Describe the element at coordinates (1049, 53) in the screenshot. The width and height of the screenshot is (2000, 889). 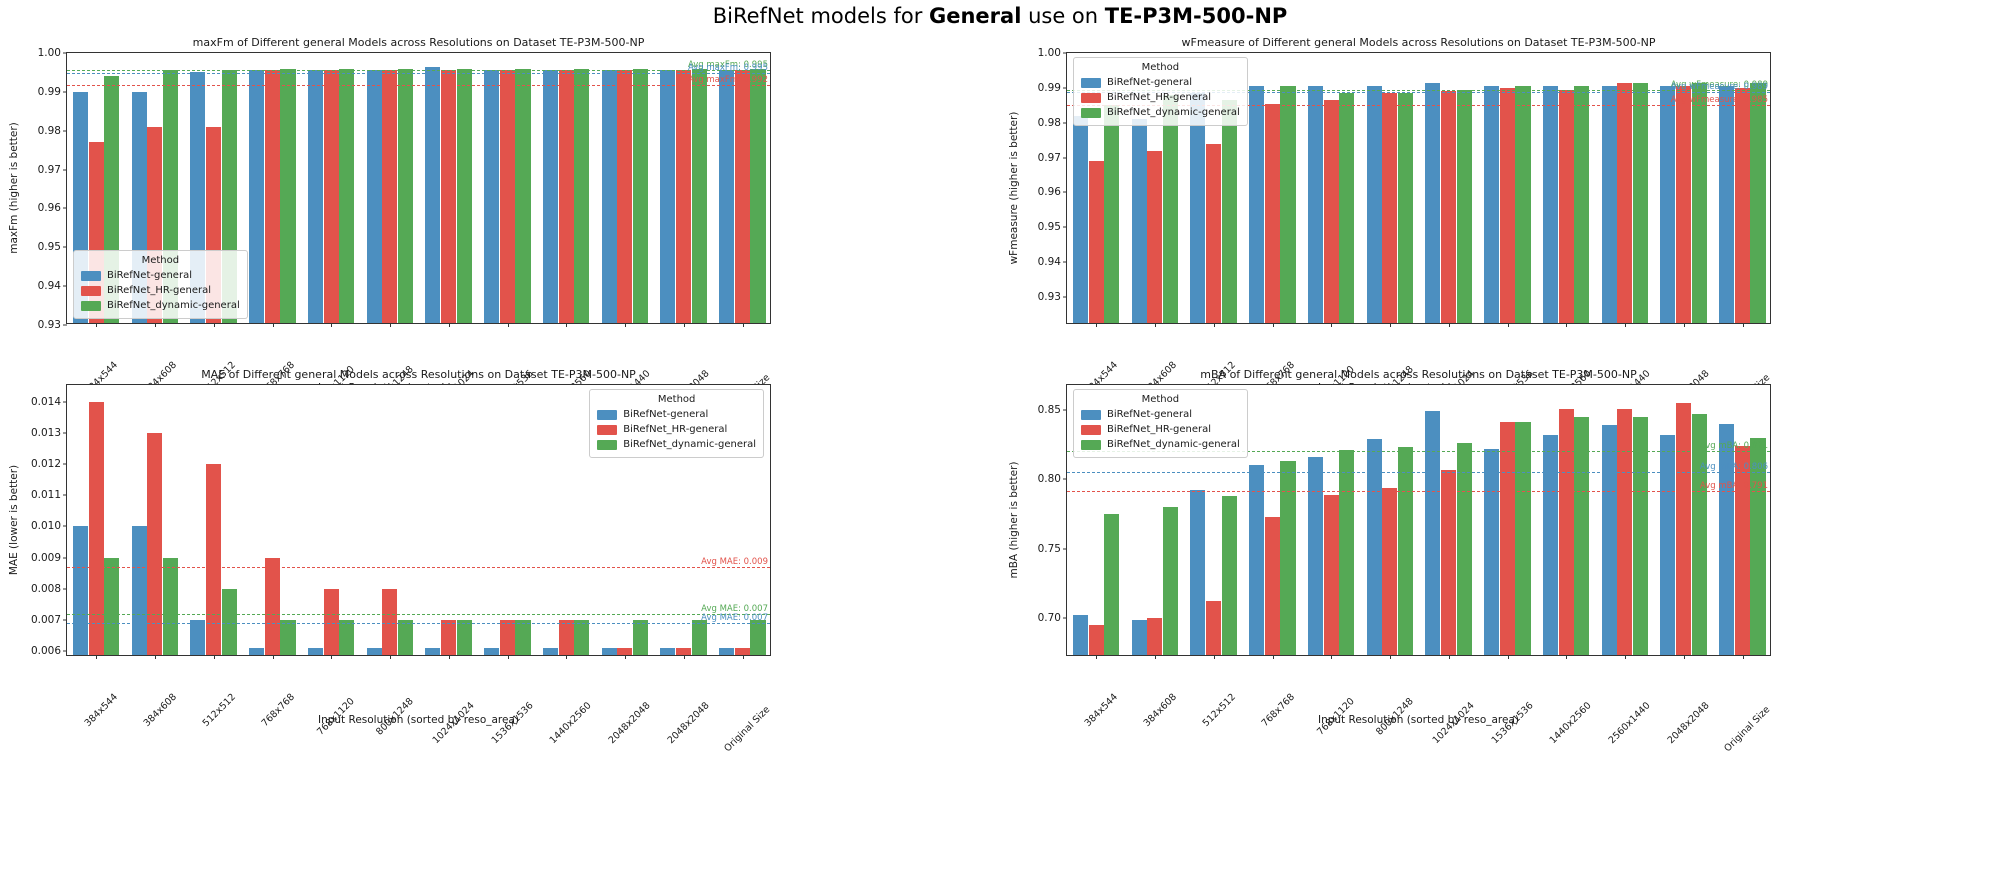
I see `y-tick-label: 1.00` at that location.